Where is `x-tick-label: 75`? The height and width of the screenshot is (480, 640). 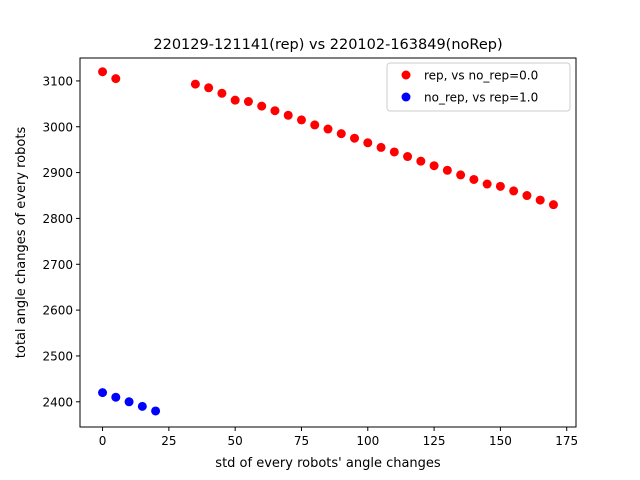
x-tick-label: 75 is located at coordinates (301, 441).